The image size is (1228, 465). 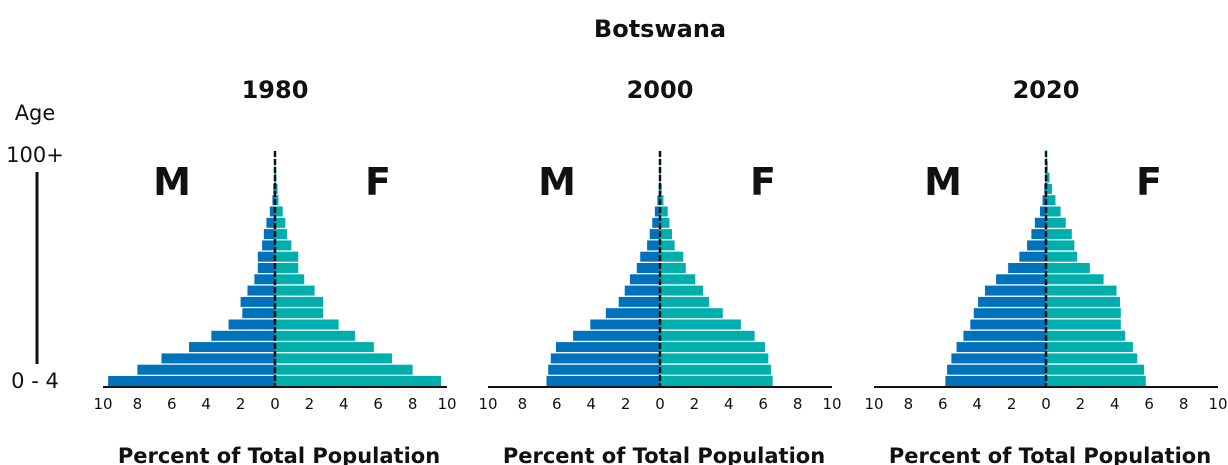 What do you see at coordinates (35, 381) in the screenshot?
I see `y-tick-label: 0 - 4` at bounding box center [35, 381].